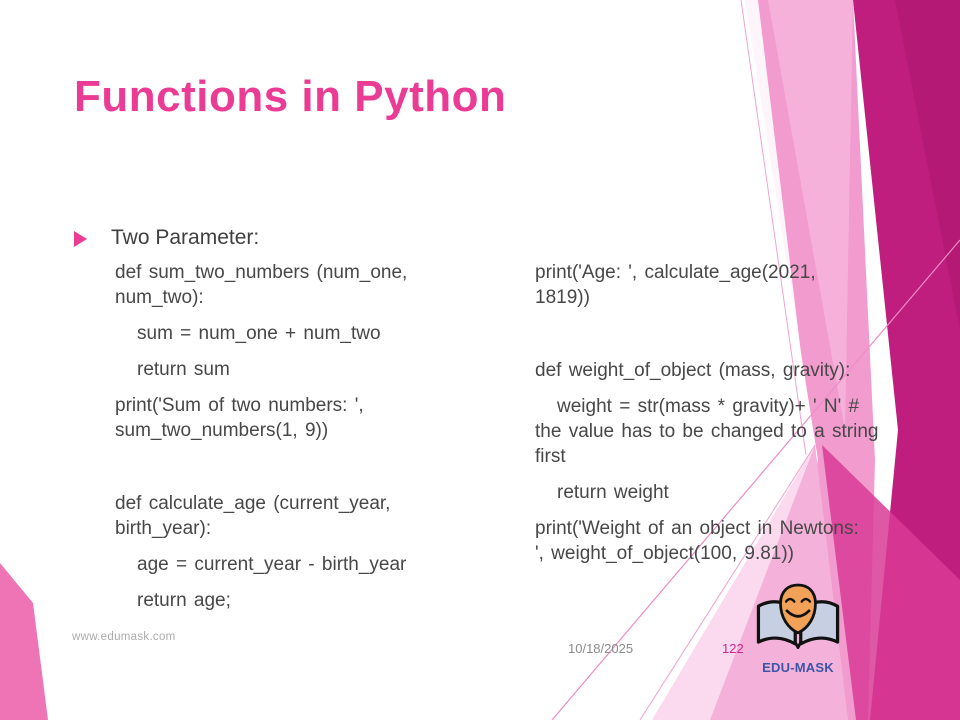 This screenshot has width=960, height=720. Describe the element at coordinates (798, 667) in the screenshot. I see `edumask-logo-label: EDU-MASK` at that location.